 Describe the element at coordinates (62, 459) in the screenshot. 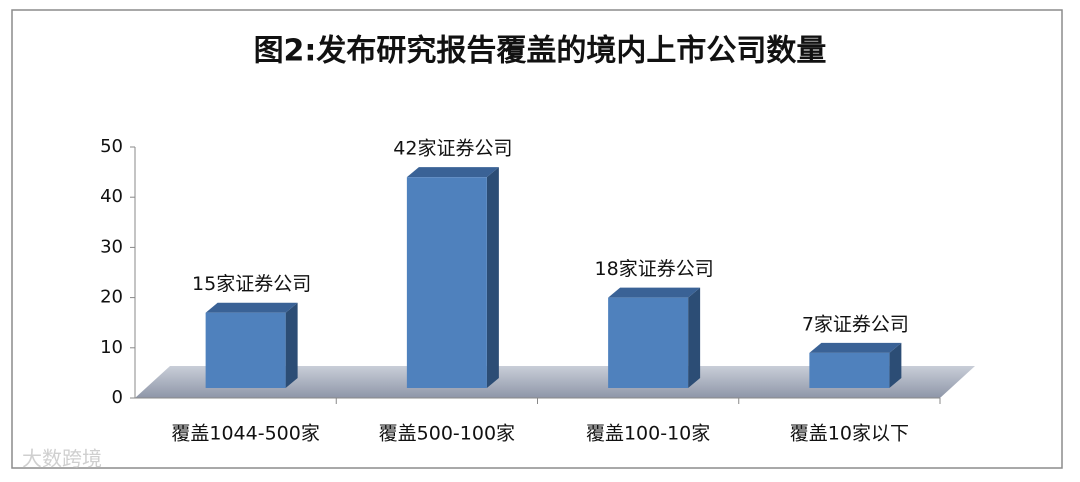

I see `watermark: 大数跨境` at that location.